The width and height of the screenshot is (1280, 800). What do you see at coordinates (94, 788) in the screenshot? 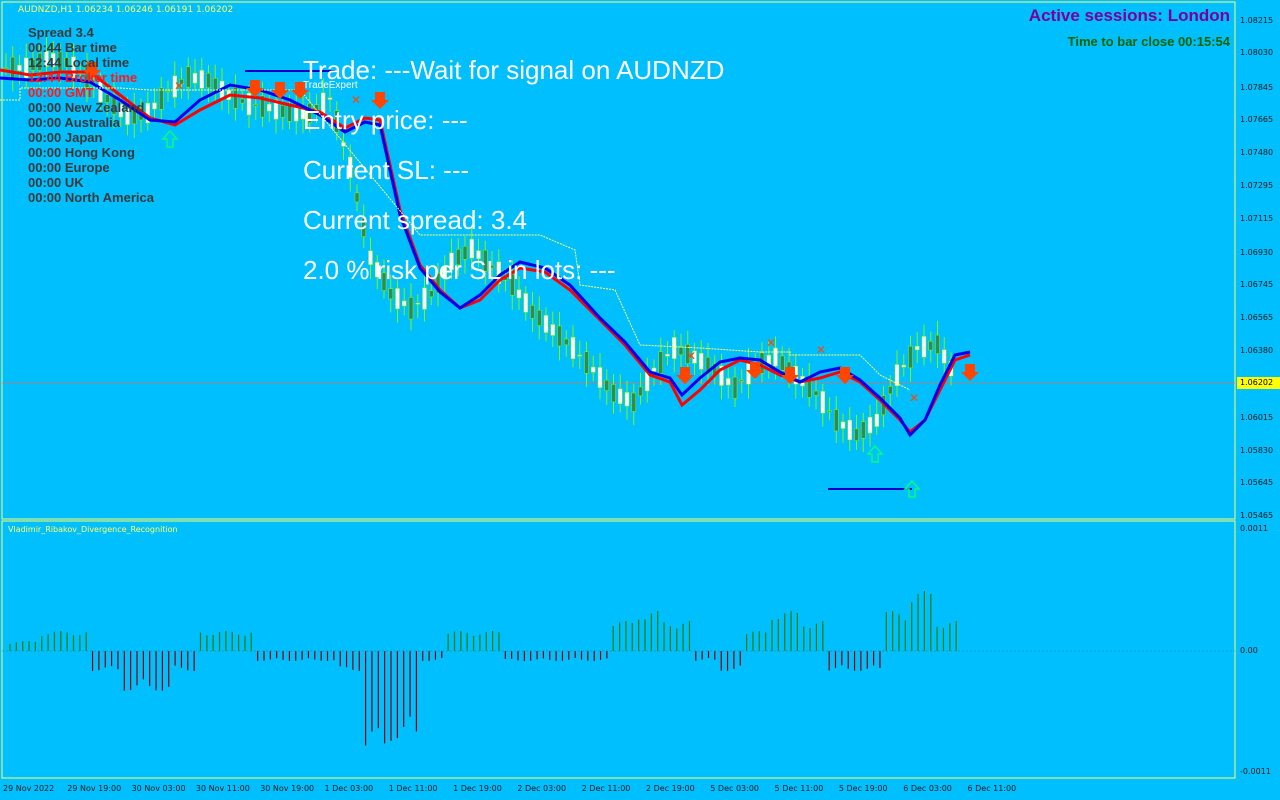
I see `time-axis-label: 29 Nov 19:00` at bounding box center [94, 788].